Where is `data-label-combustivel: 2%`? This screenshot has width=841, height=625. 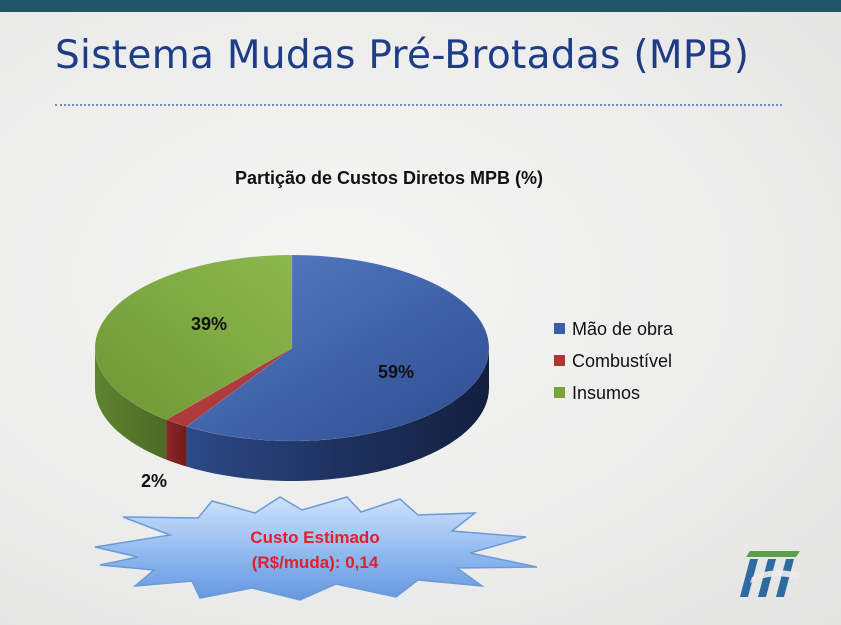
data-label-combustivel: 2% is located at coordinates (154, 481).